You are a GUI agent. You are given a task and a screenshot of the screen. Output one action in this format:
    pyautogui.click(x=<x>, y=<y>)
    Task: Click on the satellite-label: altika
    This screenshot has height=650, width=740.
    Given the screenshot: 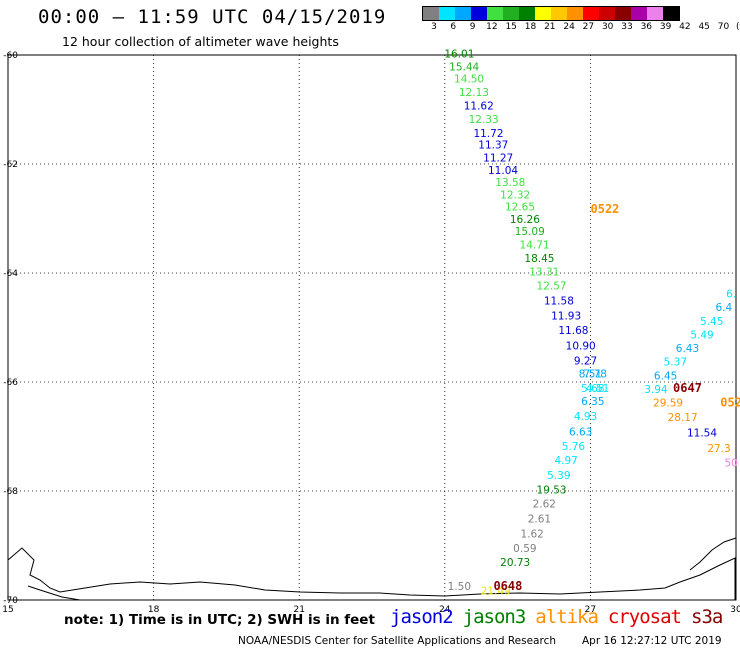 What is the action you would take?
    pyautogui.click(x=567, y=617)
    